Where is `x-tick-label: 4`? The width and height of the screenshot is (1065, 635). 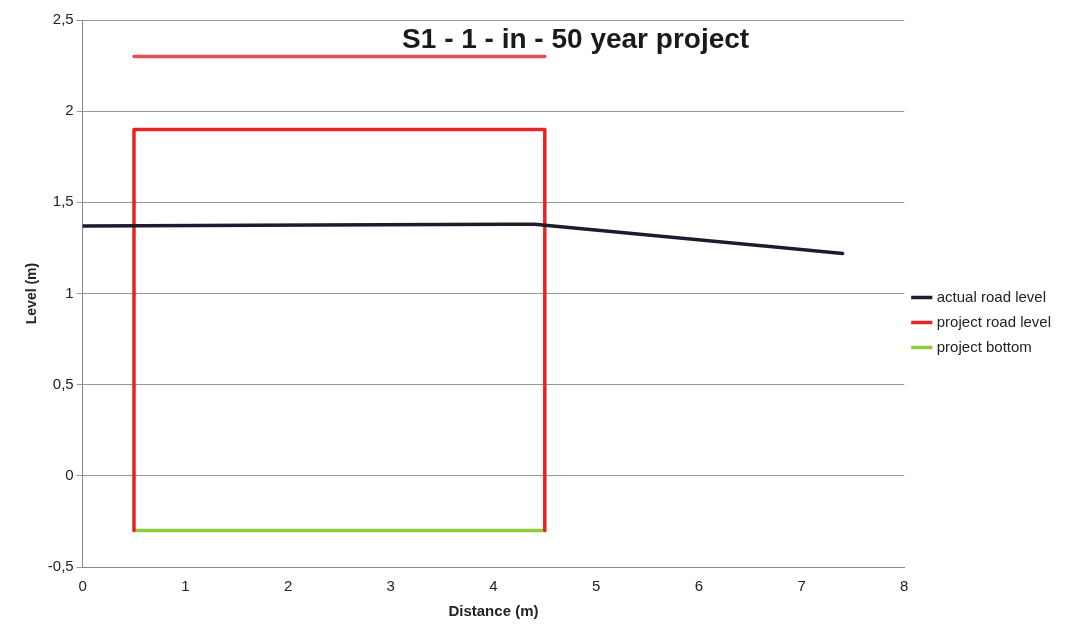 x-tick-label: 4 is located at coordinates (493, 586).